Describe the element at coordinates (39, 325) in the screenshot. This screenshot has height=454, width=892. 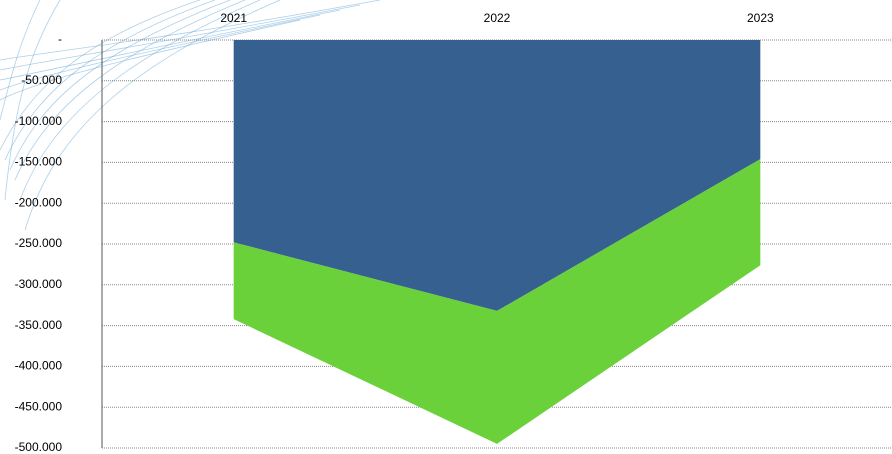
I see `y-tick-label: -350.000` at that location.